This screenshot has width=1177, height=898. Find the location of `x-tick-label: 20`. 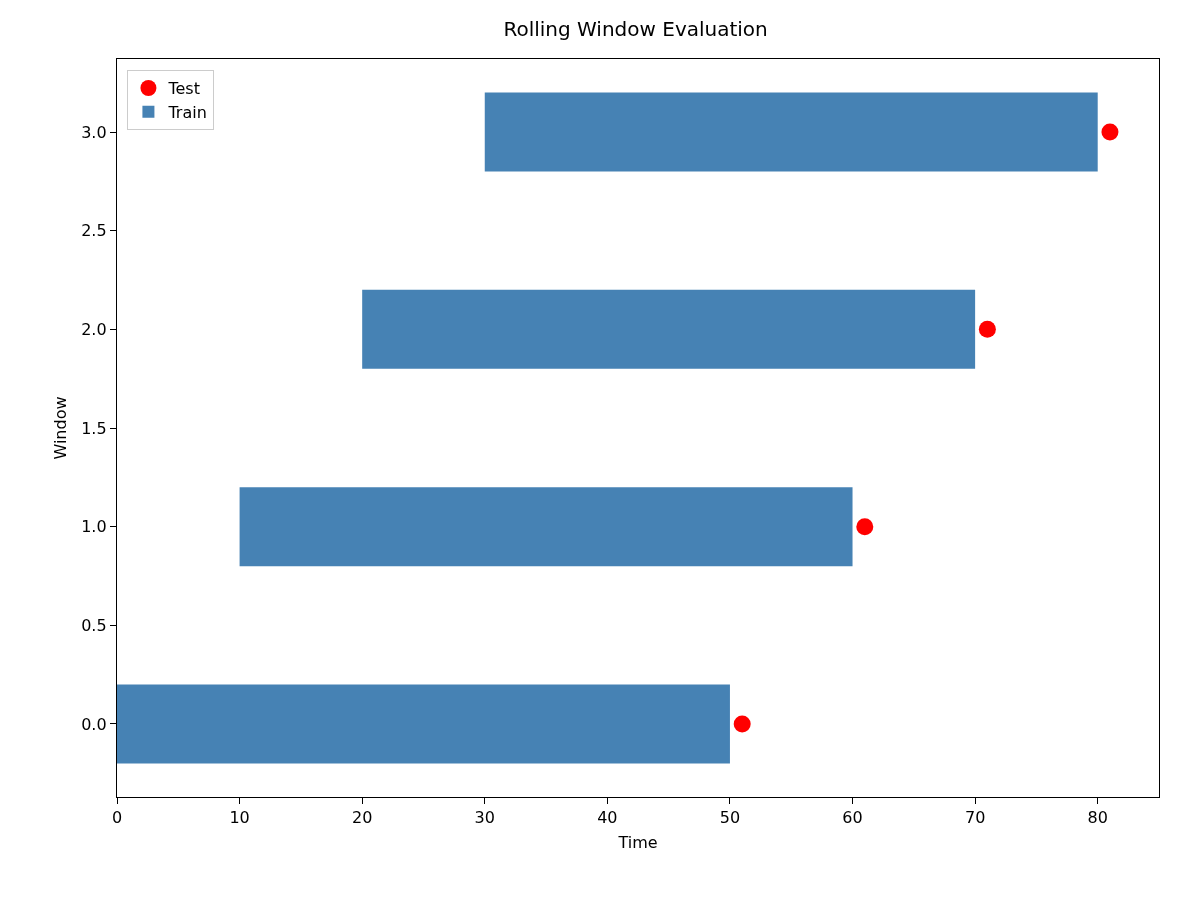

x-tick-label: 20 is located at coordinates (362, 818).